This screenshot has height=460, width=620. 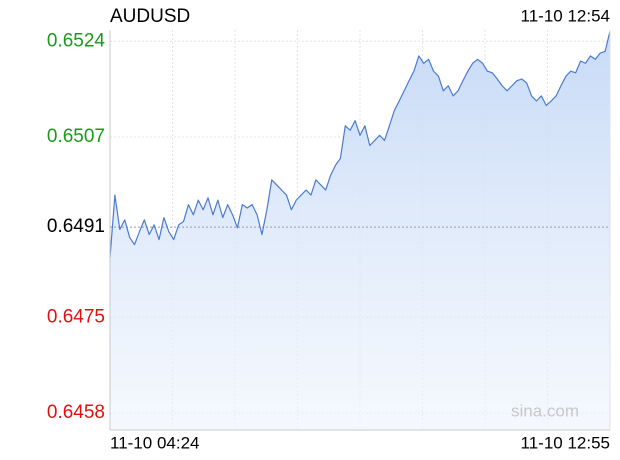 What do you see at coordinates (565, 442) in the screenshot?
I see `x-tick-label: 11-10 12:55` at bounding box center [565, 442].